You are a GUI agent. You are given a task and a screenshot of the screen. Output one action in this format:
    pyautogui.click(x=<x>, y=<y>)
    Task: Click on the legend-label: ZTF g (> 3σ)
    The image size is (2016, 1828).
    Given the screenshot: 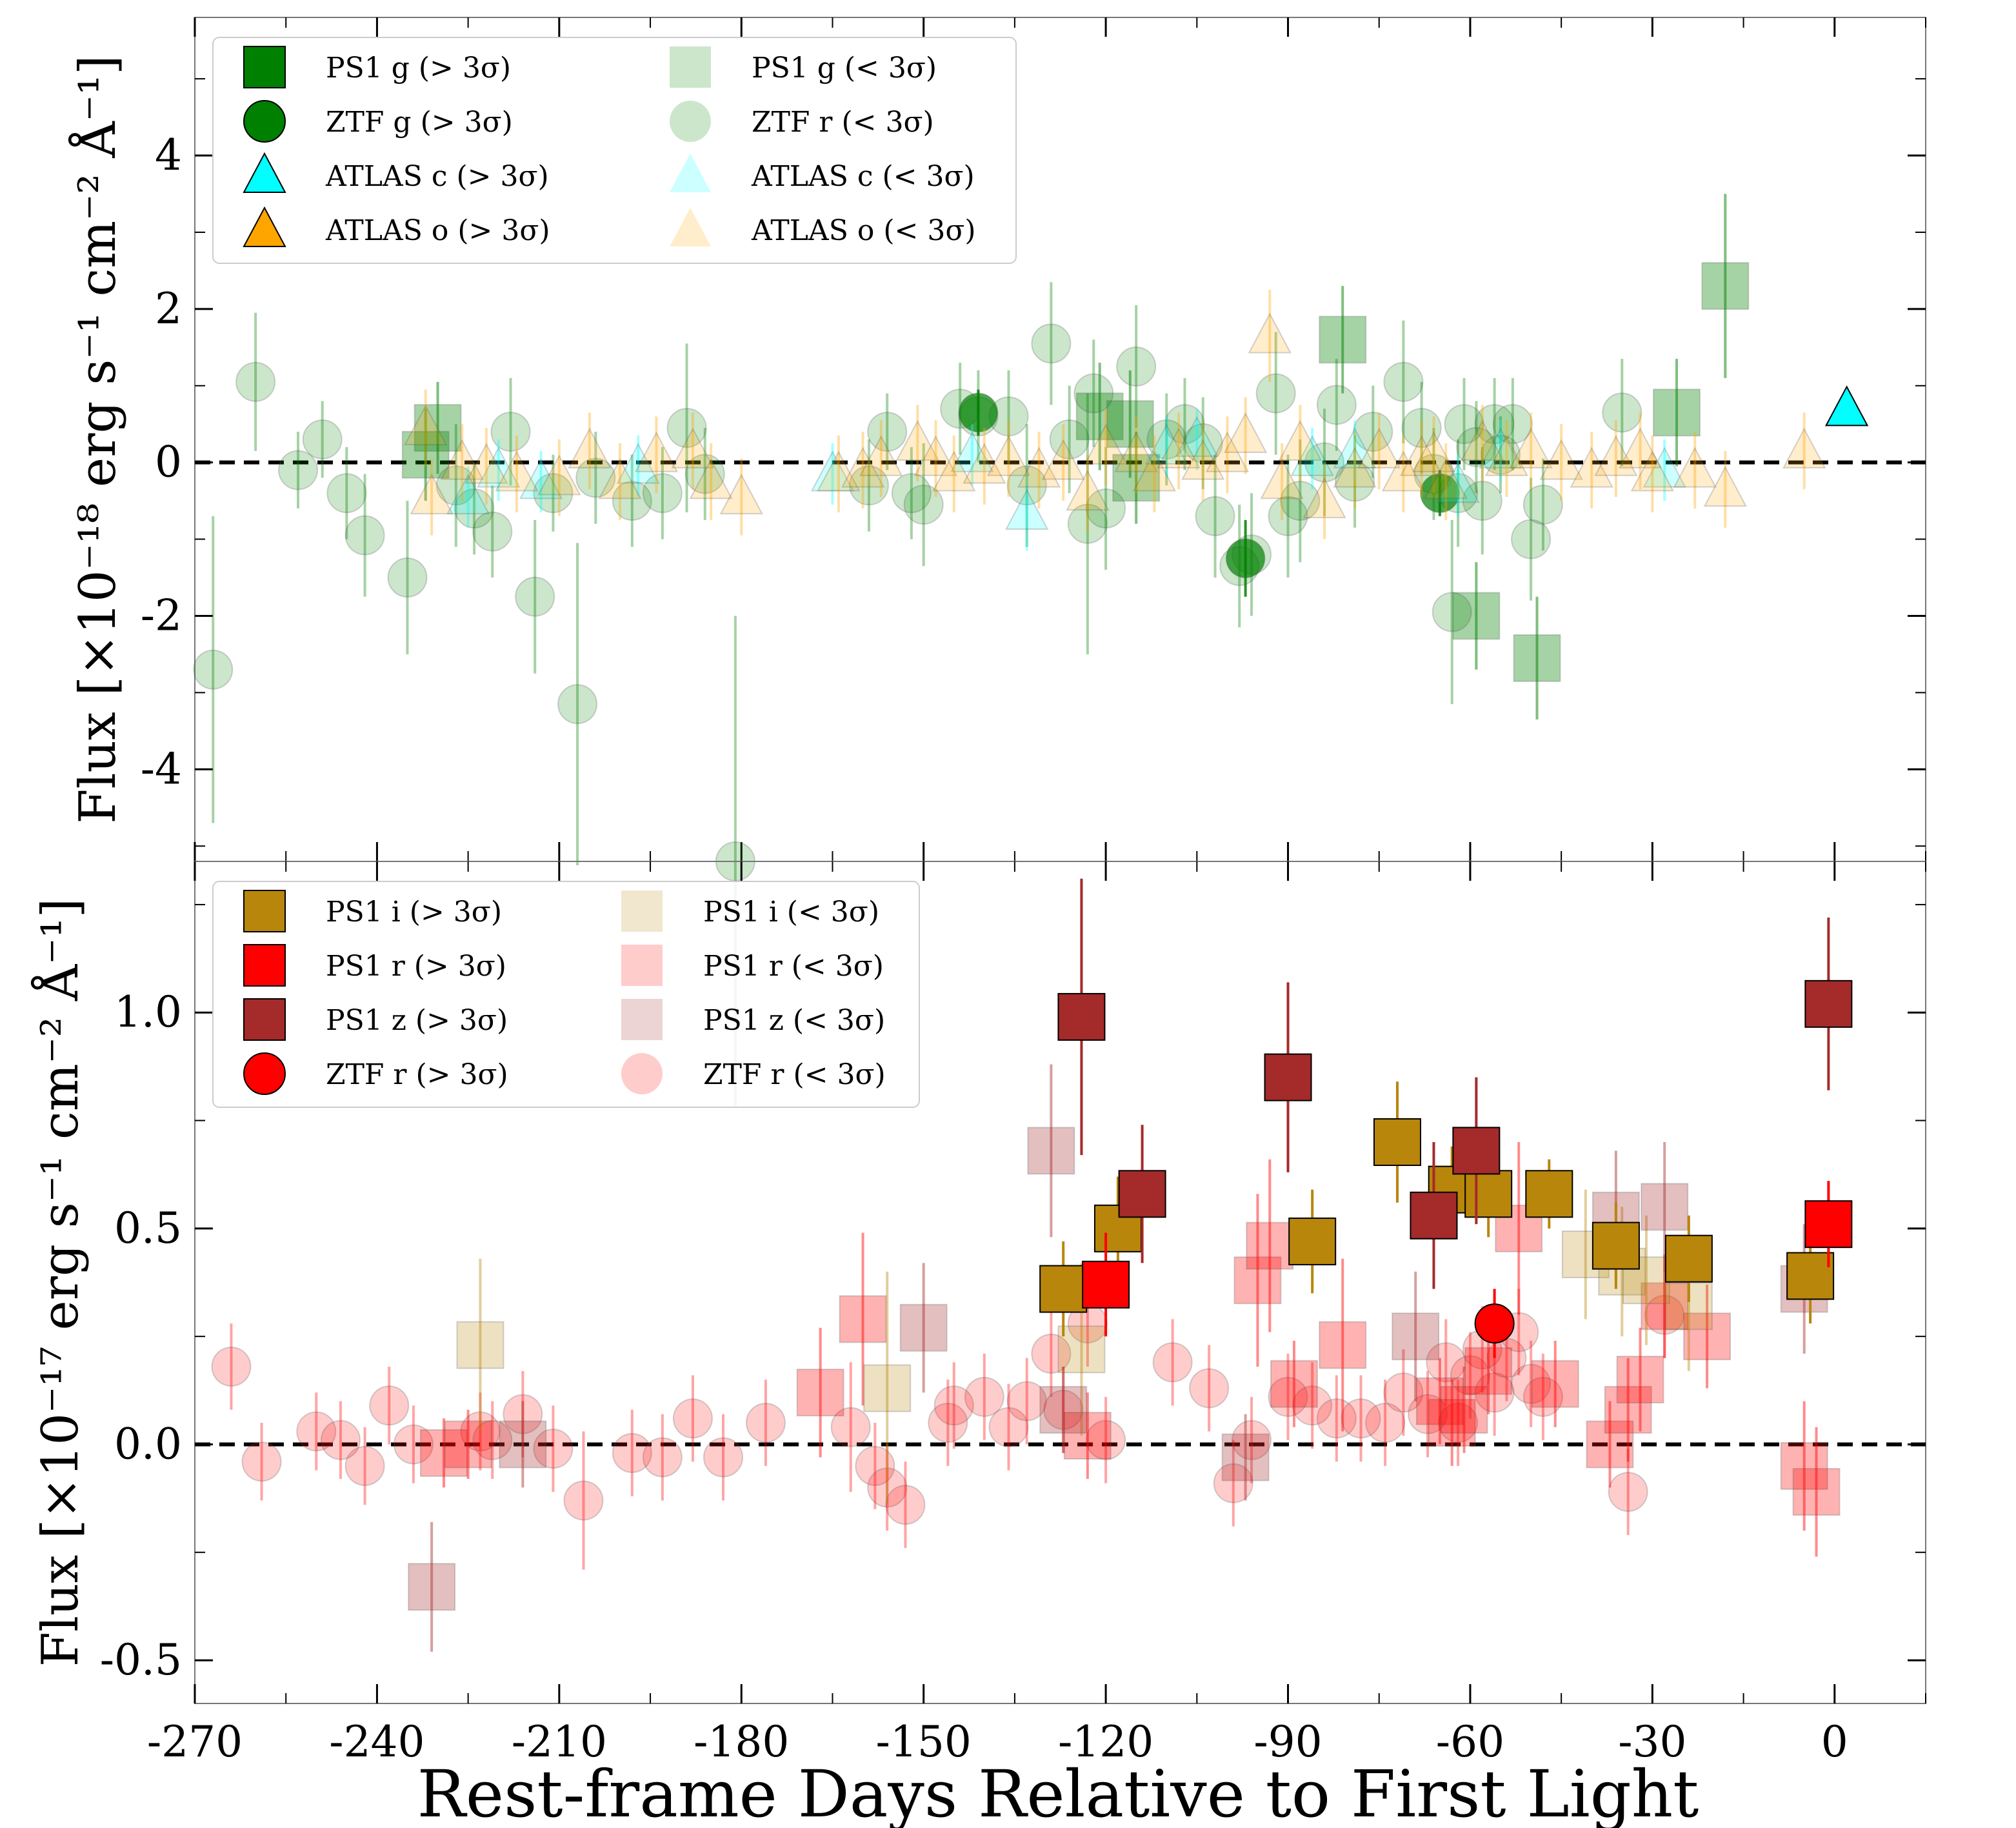 What is the action you would take?
    pyautogui.click(x=419, y=122)
    